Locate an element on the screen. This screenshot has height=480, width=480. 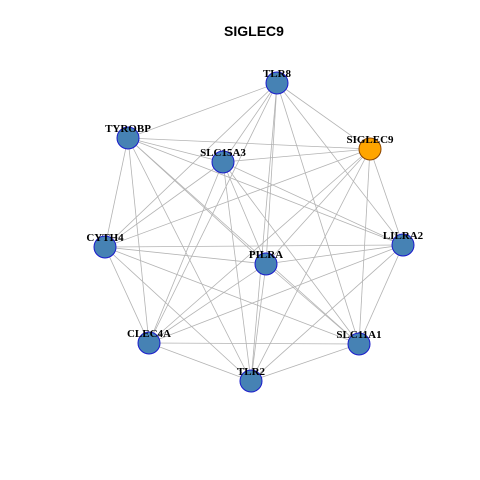
edge-slc15a3-slc11a1 is located at coordinates (291, 253).